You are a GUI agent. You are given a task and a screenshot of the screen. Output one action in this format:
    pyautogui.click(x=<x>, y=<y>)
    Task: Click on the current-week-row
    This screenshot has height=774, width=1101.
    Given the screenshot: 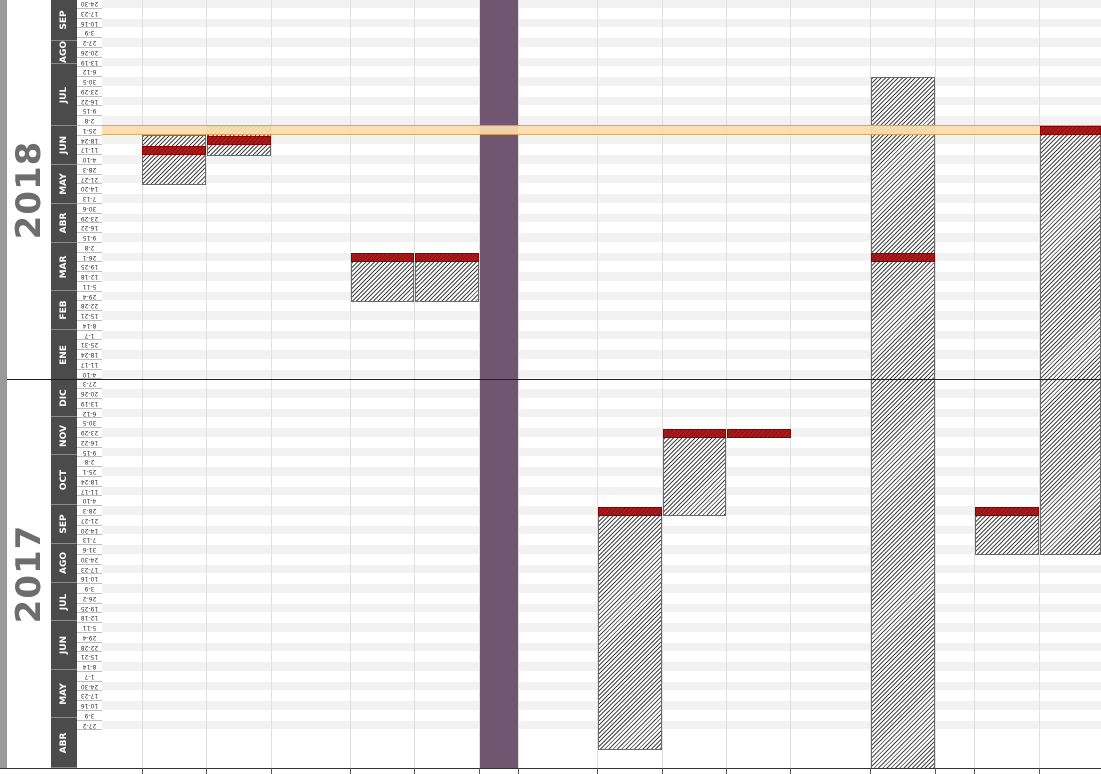 What is the action you would take?
    pyautogui.click(x=601, y=130)
    